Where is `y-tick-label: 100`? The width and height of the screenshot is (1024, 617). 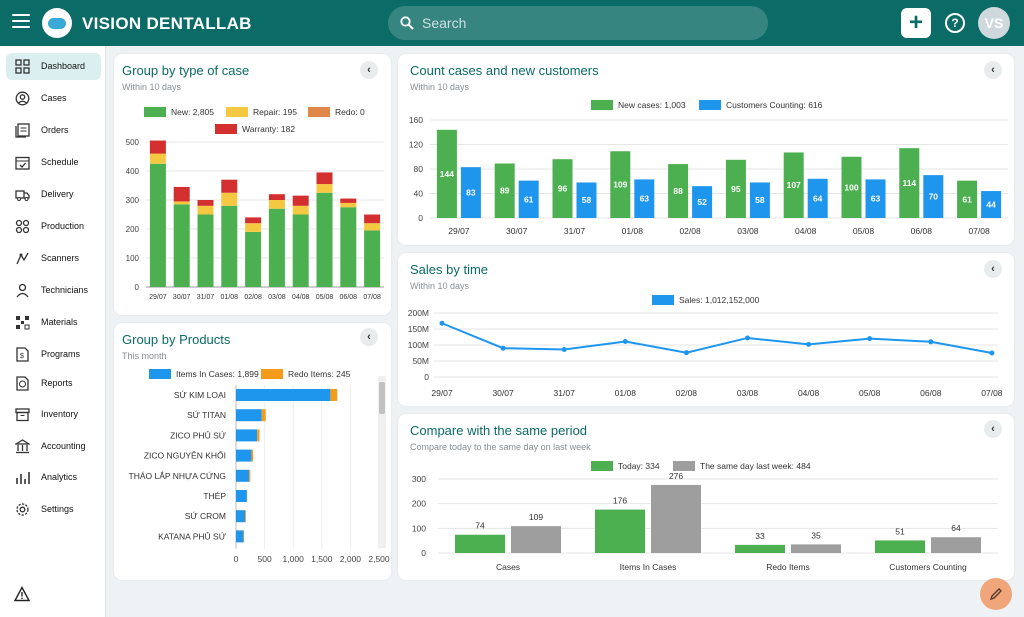
y-tick-label: 100 is located at coordinates (133, 258).